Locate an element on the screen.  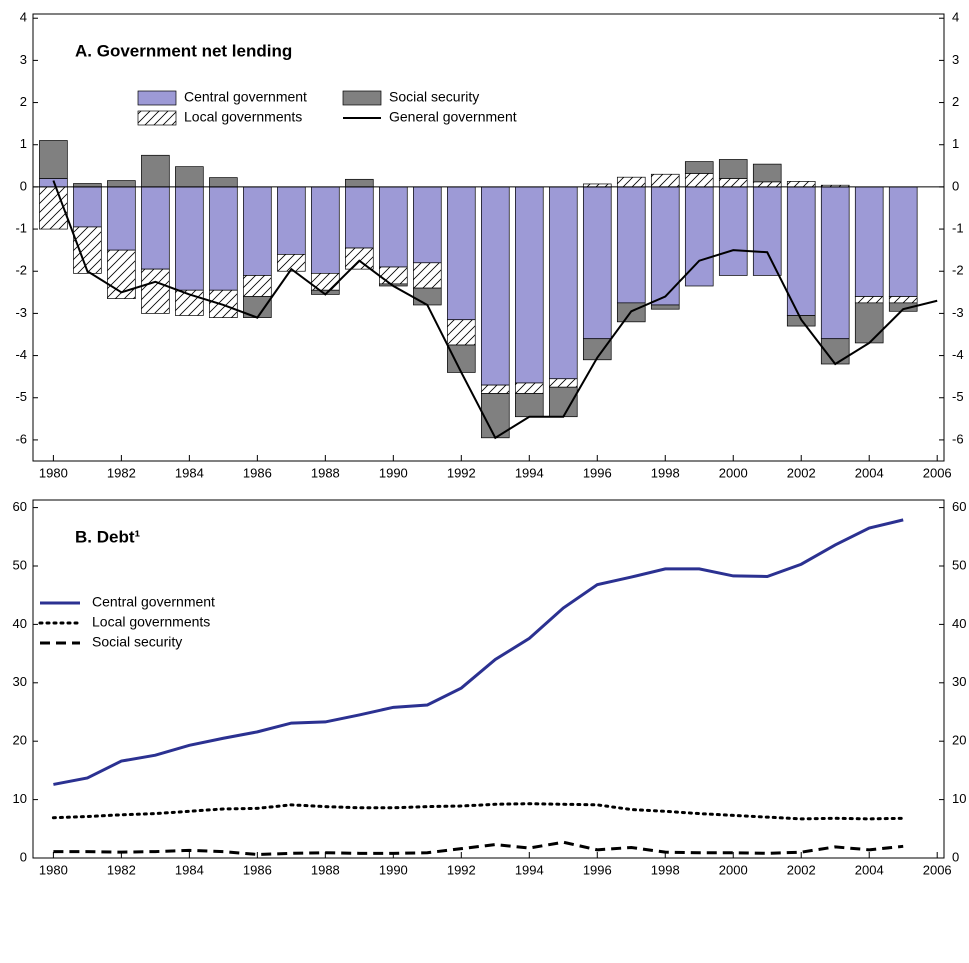
y-tick-label: 50 is located at coordinates (20, 564).